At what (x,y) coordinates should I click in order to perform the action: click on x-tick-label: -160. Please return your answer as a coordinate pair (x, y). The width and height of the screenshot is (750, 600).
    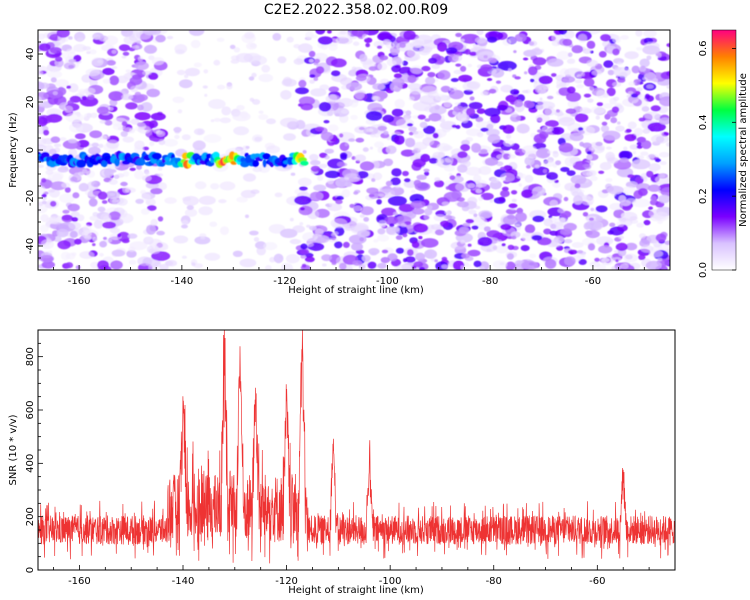
    Looking at the image, I should click on (79, 581).